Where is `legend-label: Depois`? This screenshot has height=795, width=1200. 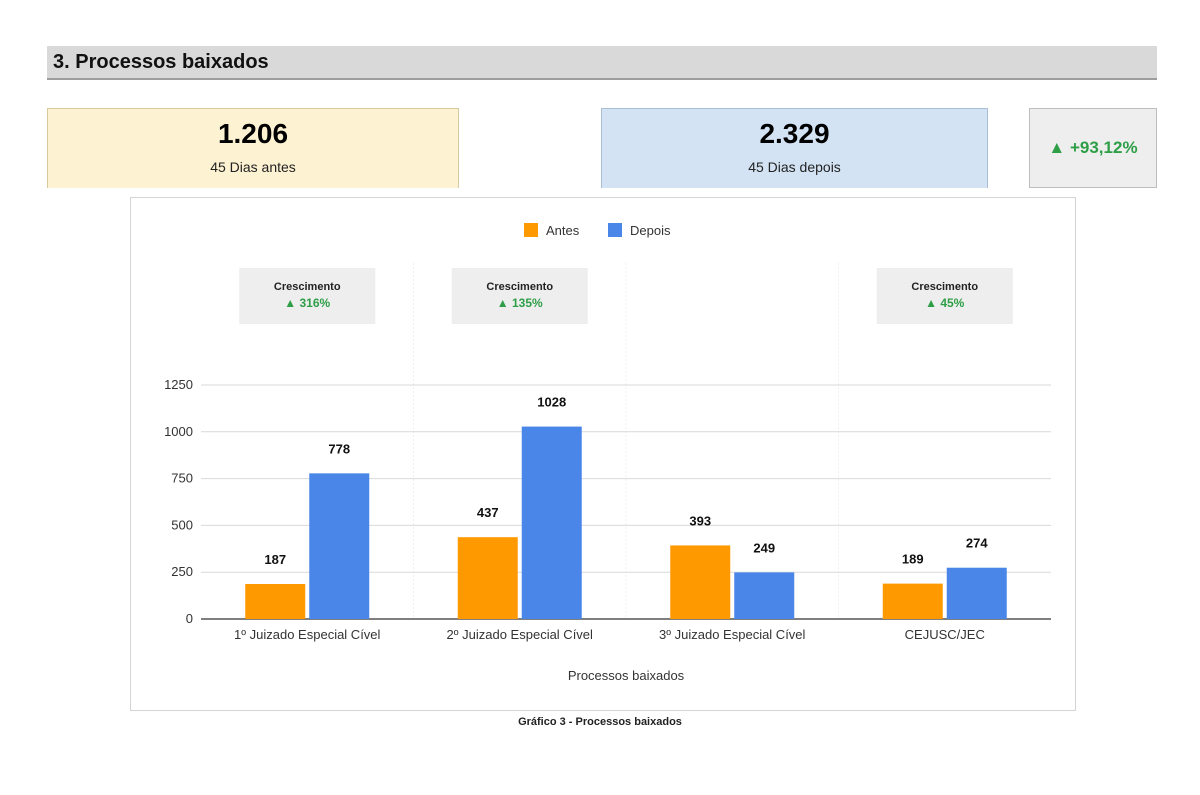 legend-label: Depois is located at coordinates (650, 230).